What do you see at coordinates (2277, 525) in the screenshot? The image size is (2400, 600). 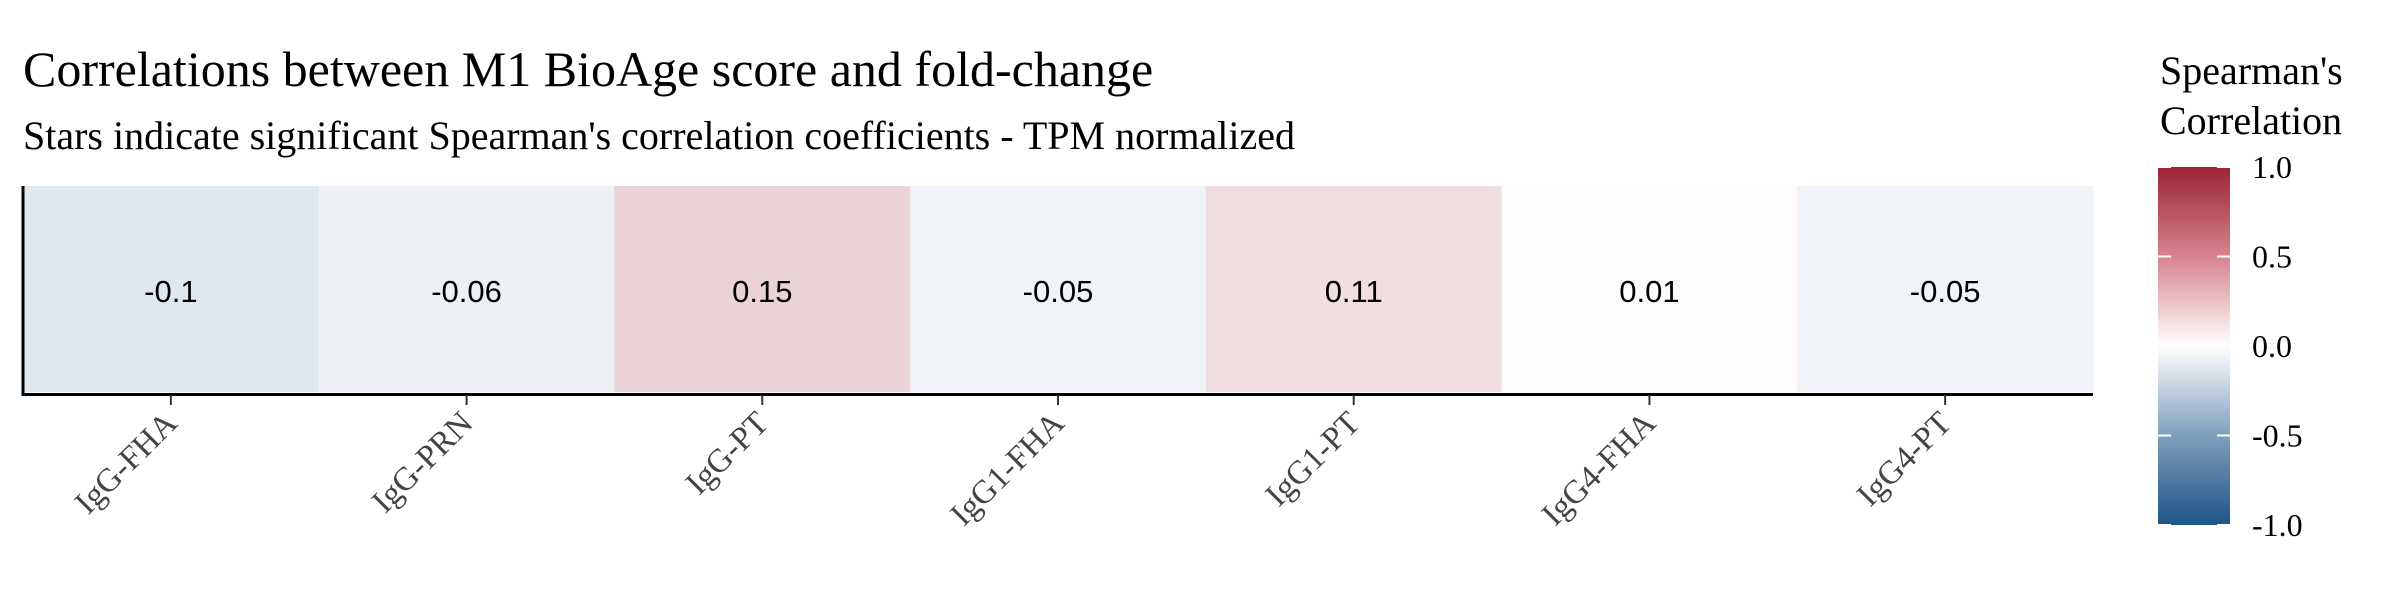 I see `legend-tick-label: -1.0` at bounding box center [2277, 525].